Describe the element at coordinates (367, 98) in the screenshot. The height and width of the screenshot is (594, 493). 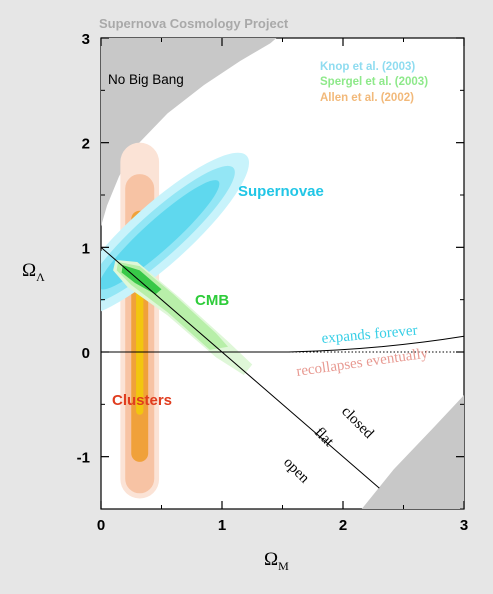
I see `legend-entry-allen: Allen et al. (2002)` at that location.